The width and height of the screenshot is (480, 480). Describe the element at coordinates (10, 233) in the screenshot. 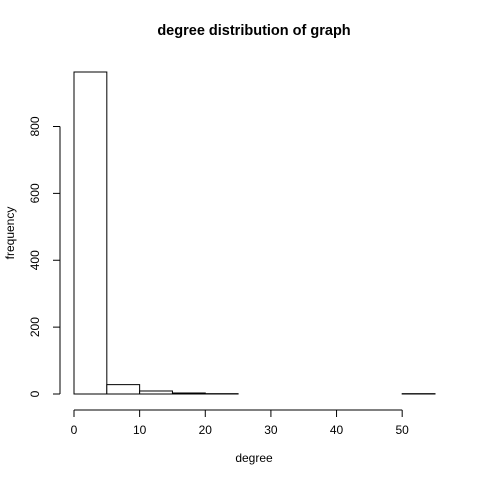

I see `y-axis-label: frequency` at that location.